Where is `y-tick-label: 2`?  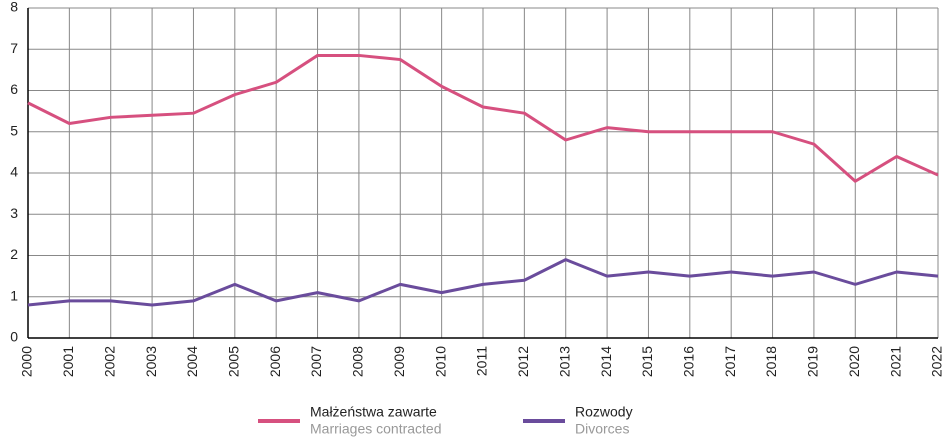
y-tick-label: 2 is located at coordinates (14, 254).